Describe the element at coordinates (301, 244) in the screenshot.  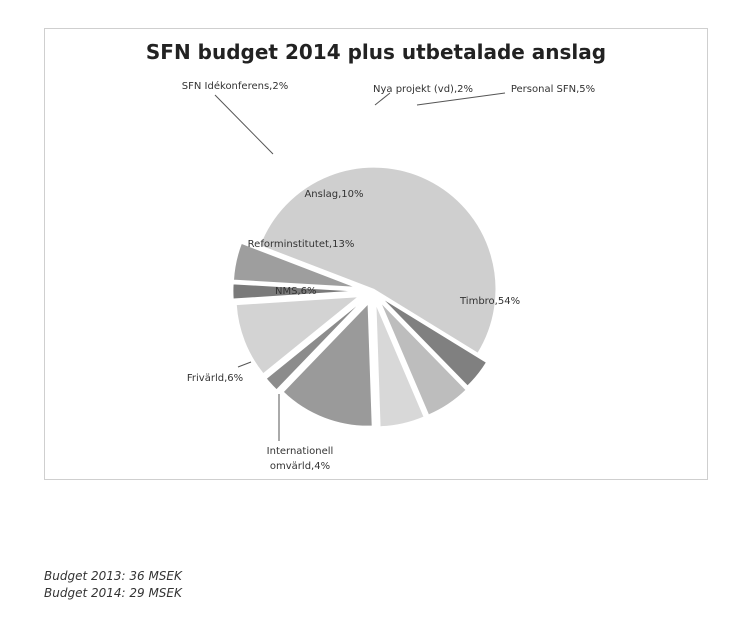
I see `slice-label: Reforminstitutet,13%` at that location.